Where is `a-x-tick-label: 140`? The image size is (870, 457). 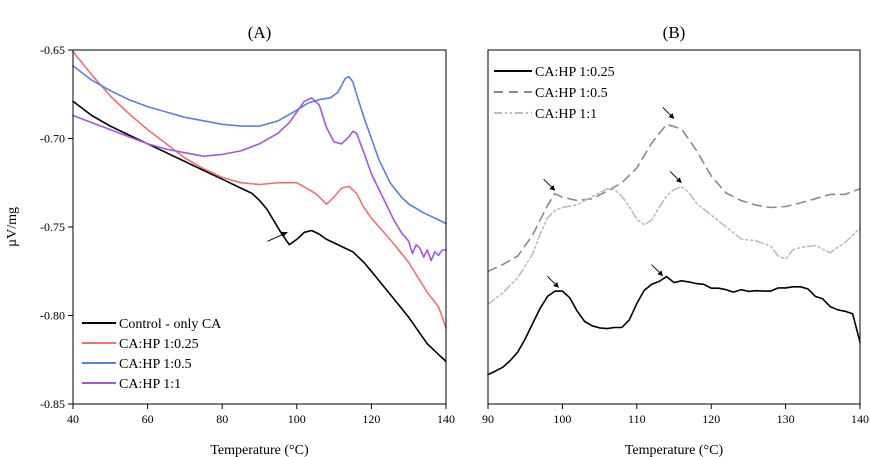
a-x-tick-label: 140 is located at coordinates (446, 419).